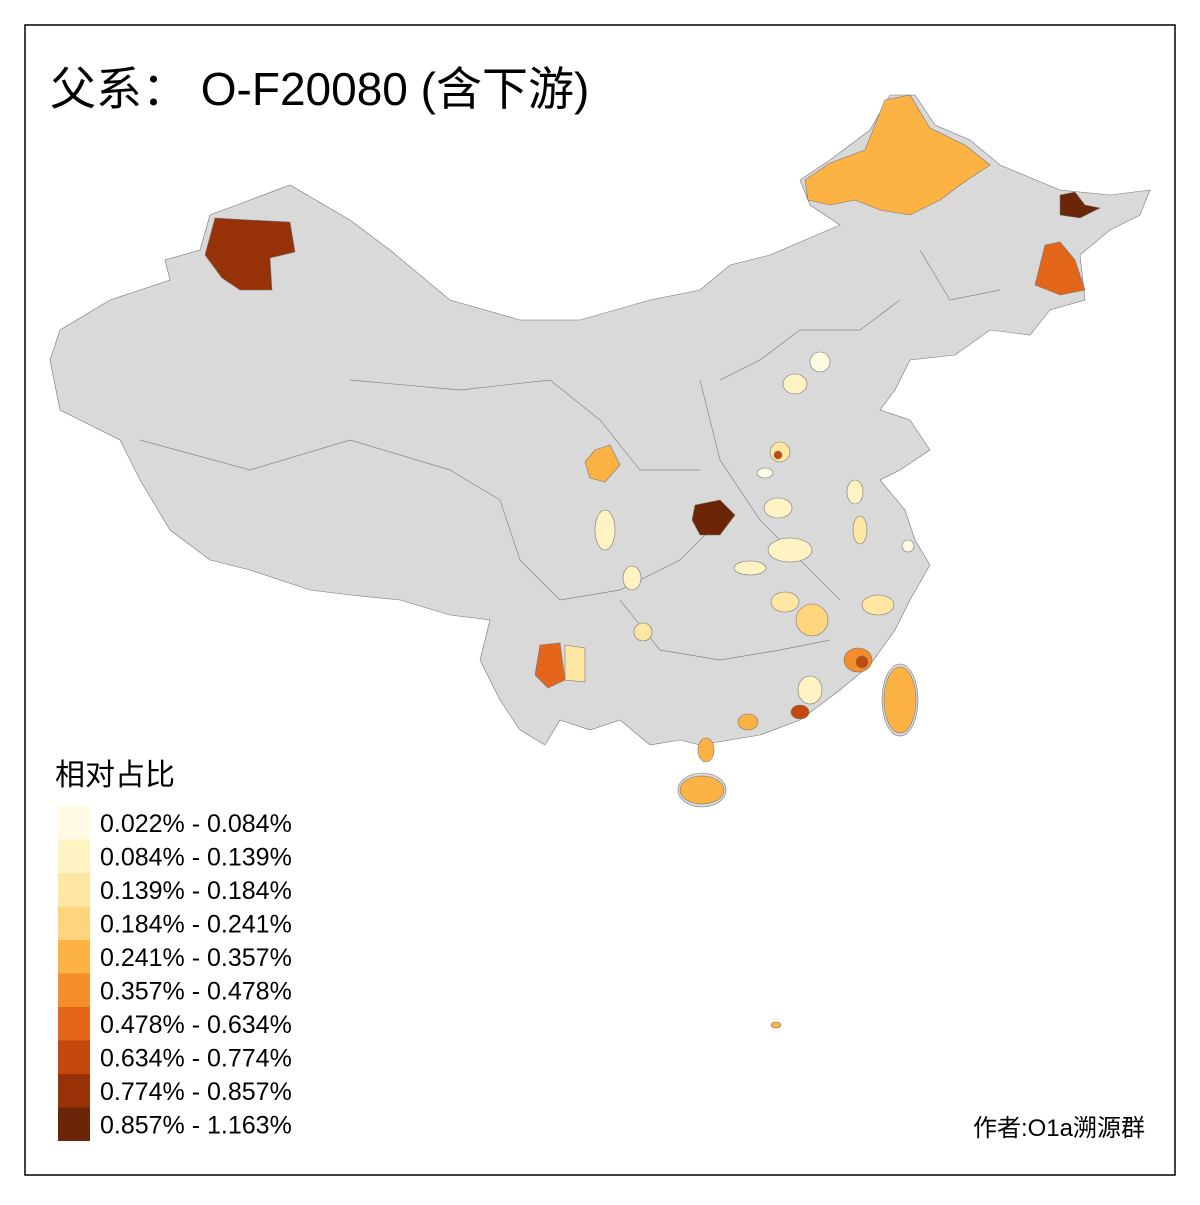 The height and width of the screenshot is (1205, 1200). I want to click on legend-label: 0.084% - 0.139%, so click(196, 857).